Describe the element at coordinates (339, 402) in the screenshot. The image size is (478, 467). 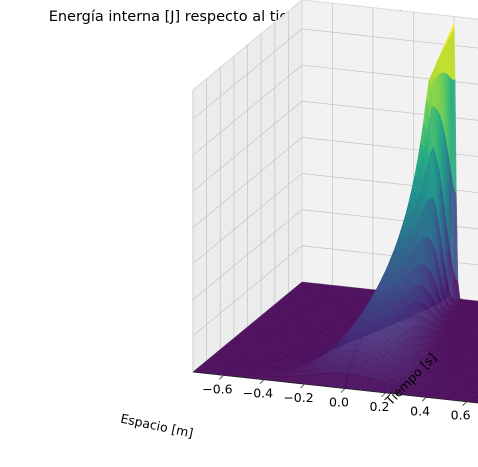
I see `x-tick-label-3: 0.0` at that location.